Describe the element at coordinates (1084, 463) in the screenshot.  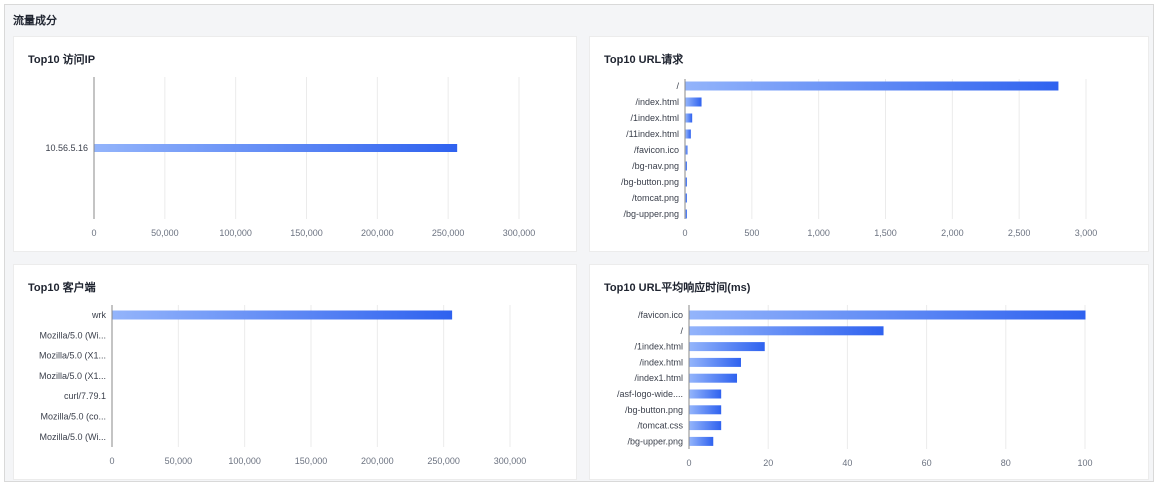
I see `x-tick-label: 100` at that location.